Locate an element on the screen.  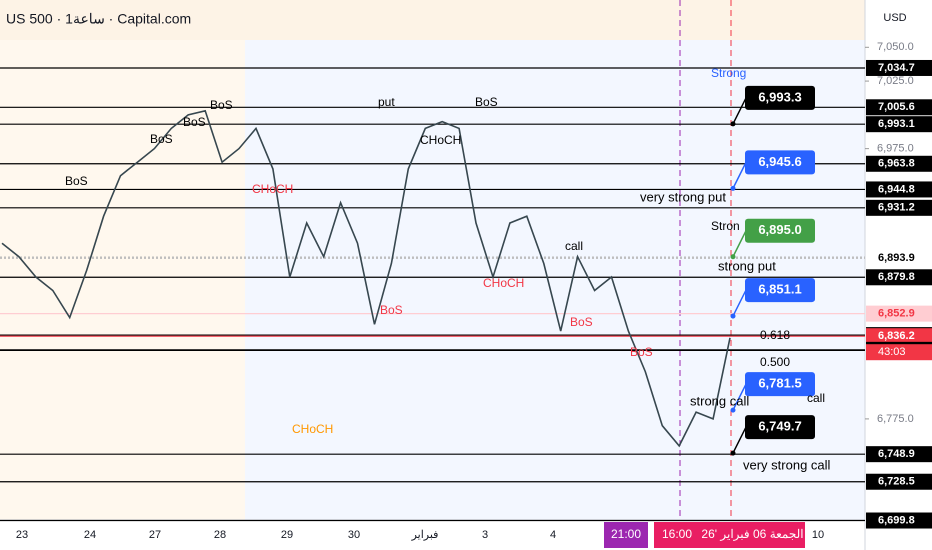
annotation: very strong call is located at coordinates (787, 464).